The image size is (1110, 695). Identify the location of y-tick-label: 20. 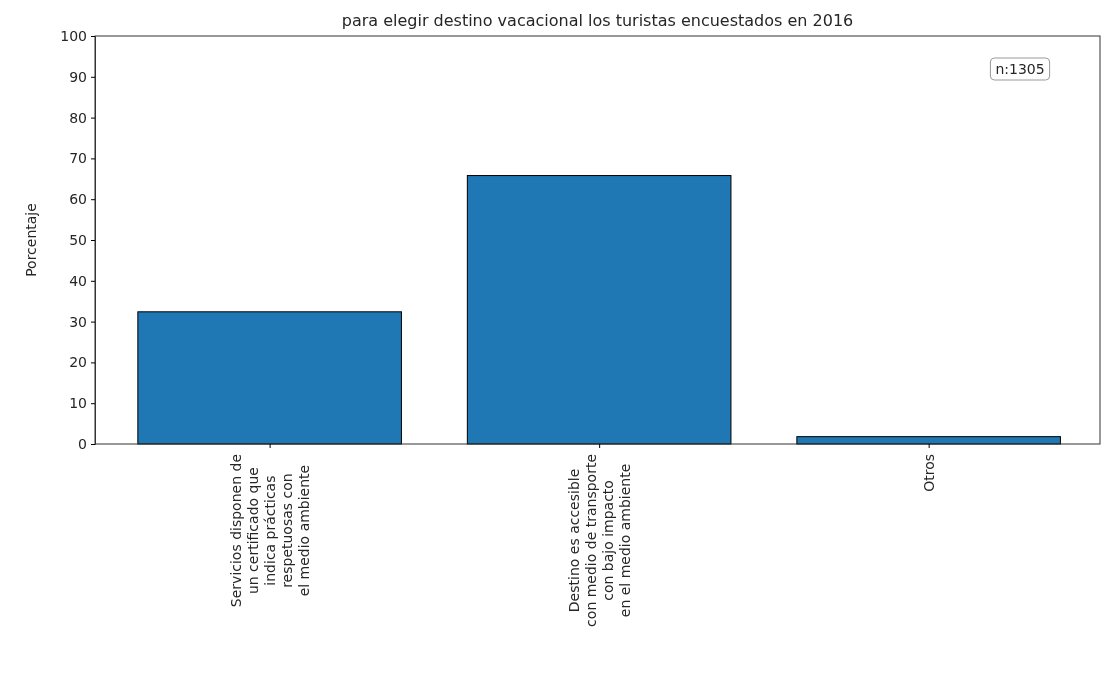
(78, 362).